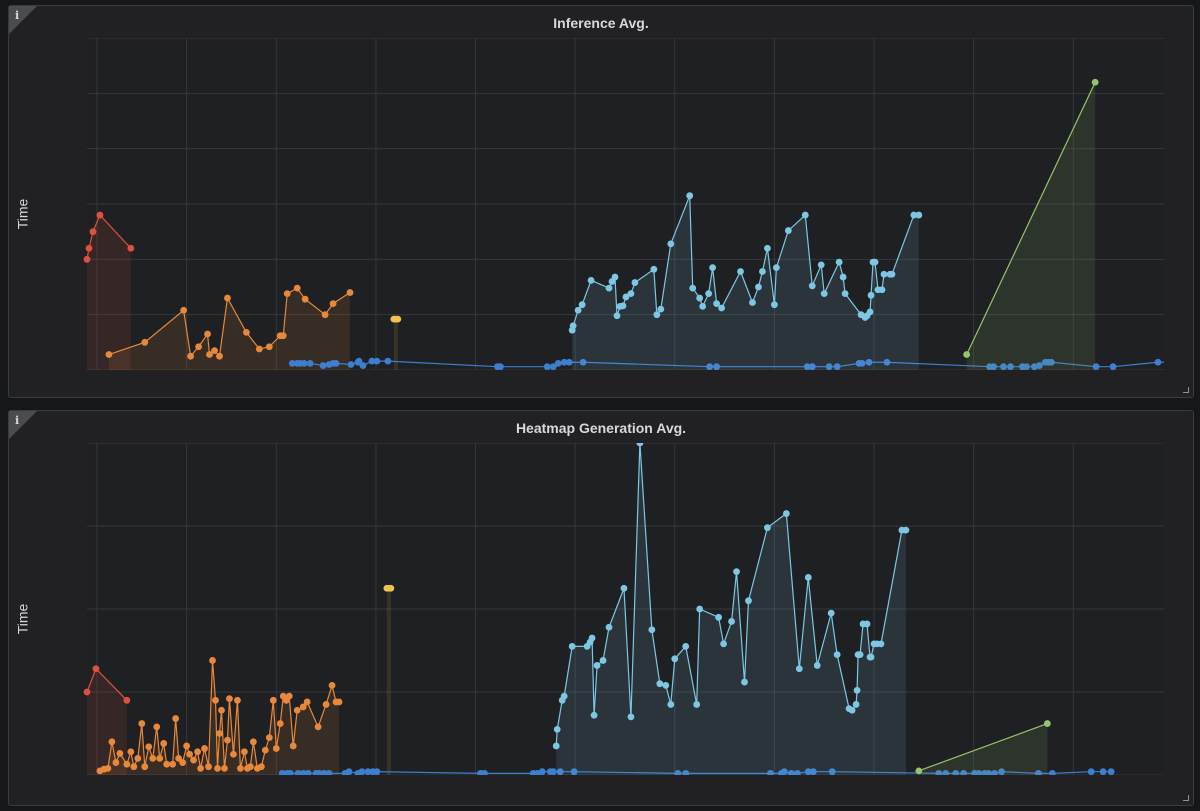 This screenshot has height=811, width=1200. Describe the element at coordinates (17, 15) in the screenshot. I see `info-icon: i` at that location.